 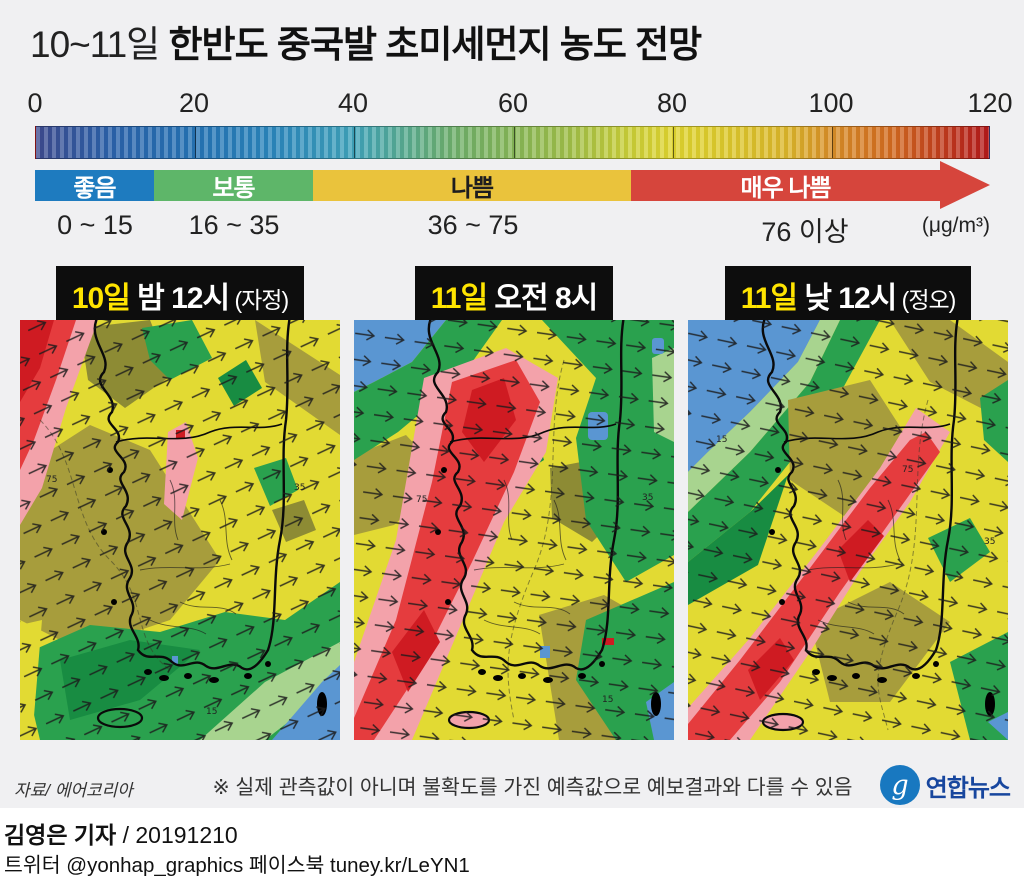 I want to click on contour-labels-1: 75 35 15, so click(x=175, y=596).